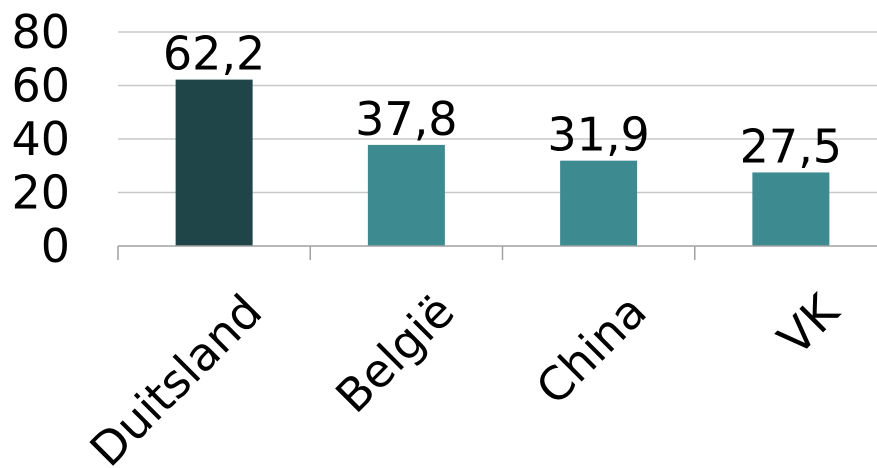 Image resolution: width=877 pixels, height=468 pixels. Describe the element at coordinates (394, 353) in the screenshot. I see `category-label: België` at that location.